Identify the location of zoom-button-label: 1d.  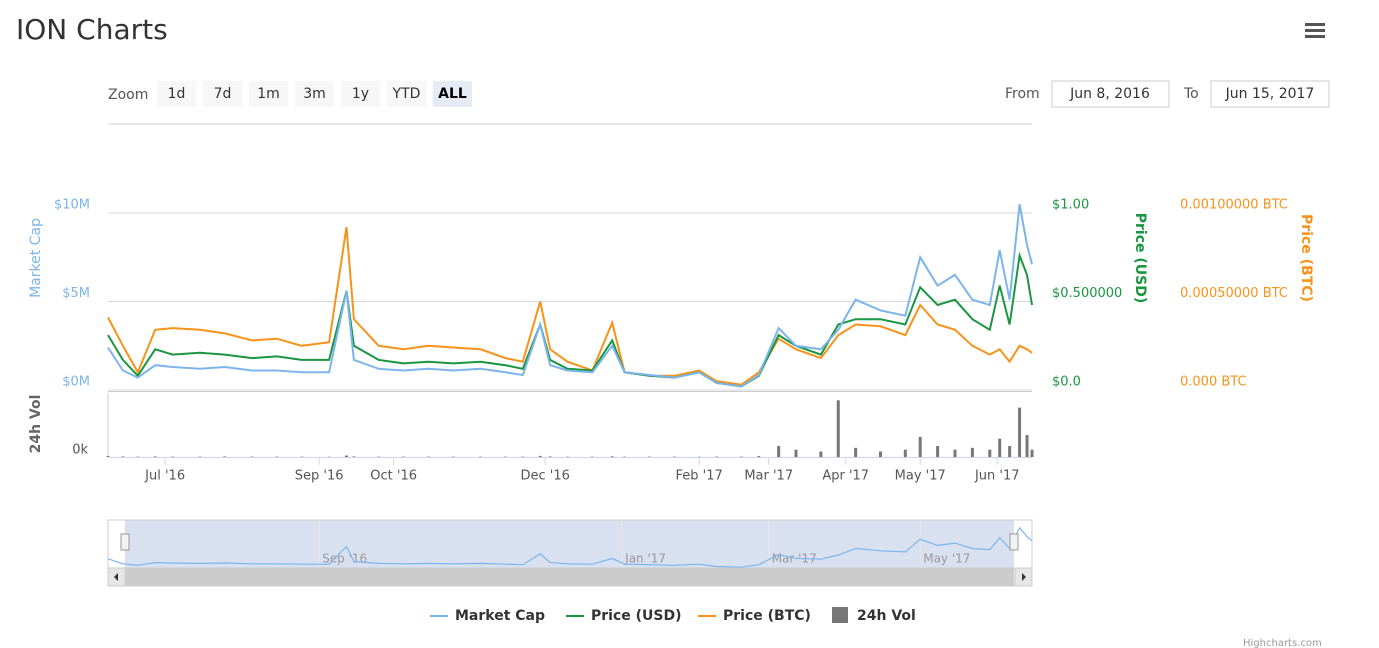
(177, 94).